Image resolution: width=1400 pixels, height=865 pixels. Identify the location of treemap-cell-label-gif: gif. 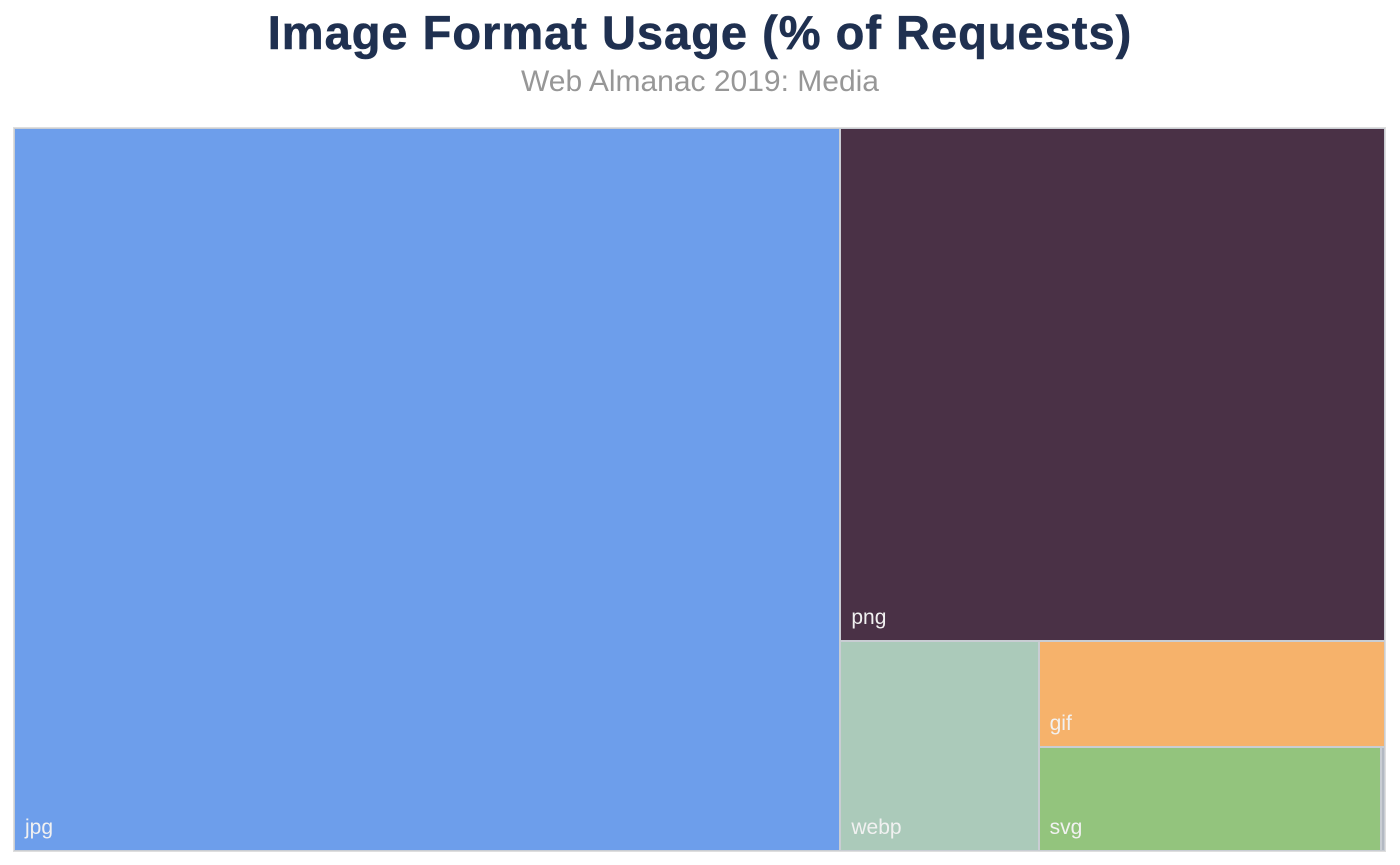
(1060, 723).